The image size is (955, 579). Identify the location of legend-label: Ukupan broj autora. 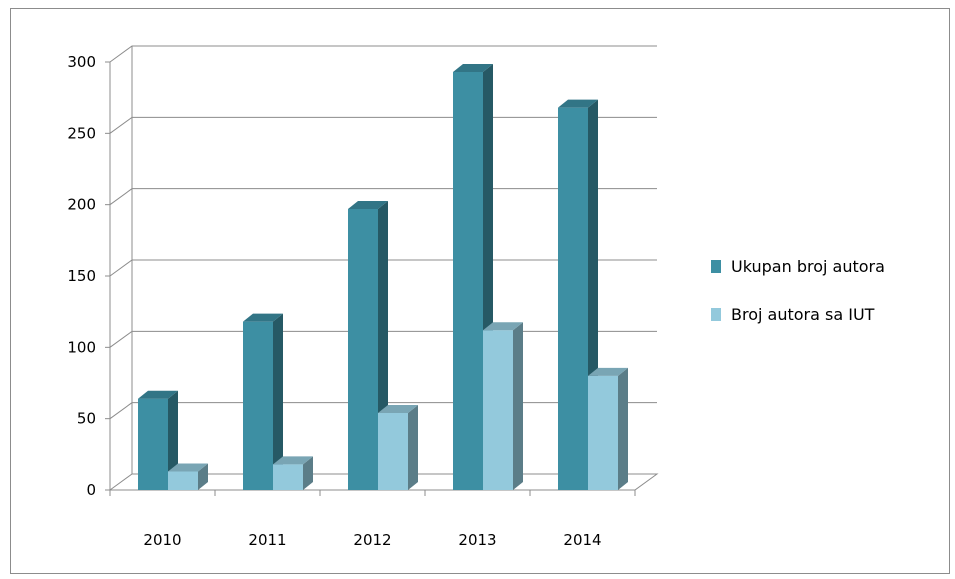
(808, 266).